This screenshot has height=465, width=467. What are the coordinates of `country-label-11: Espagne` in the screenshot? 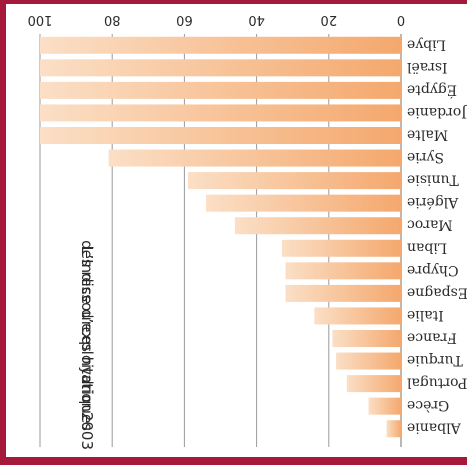 It's located at (437, 292).